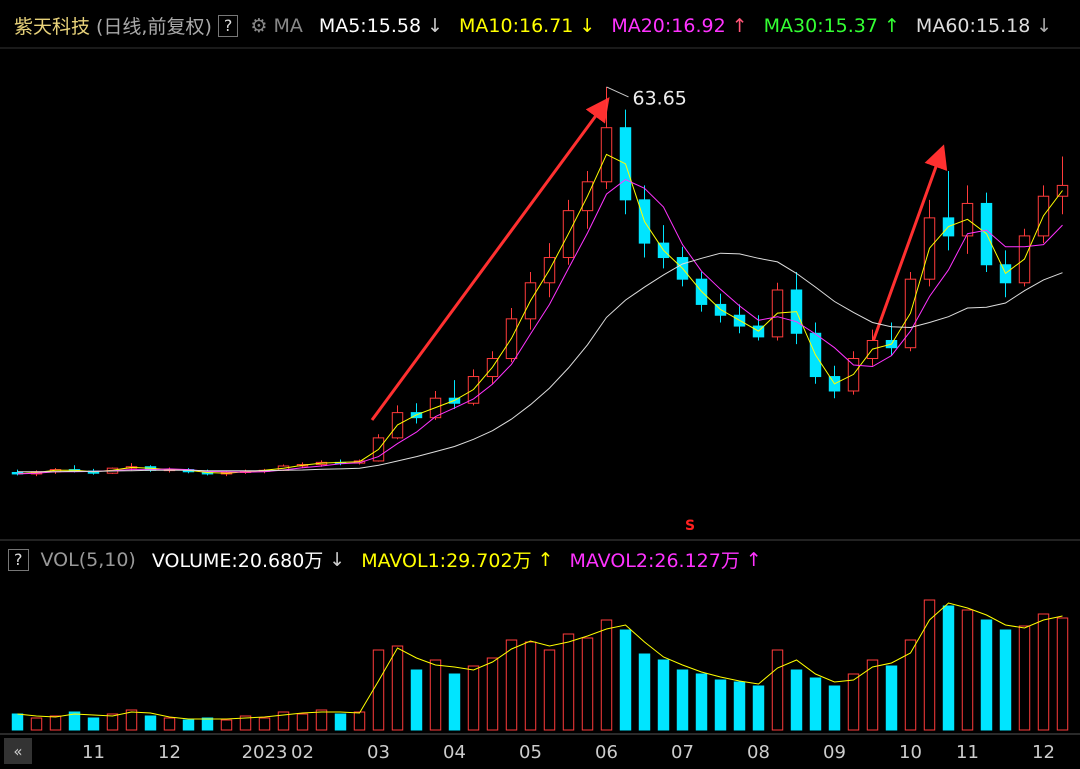 Image resolution: width=1080 pixels, height=769 pixels. I want to click on mavol-line, so click(540, 661).